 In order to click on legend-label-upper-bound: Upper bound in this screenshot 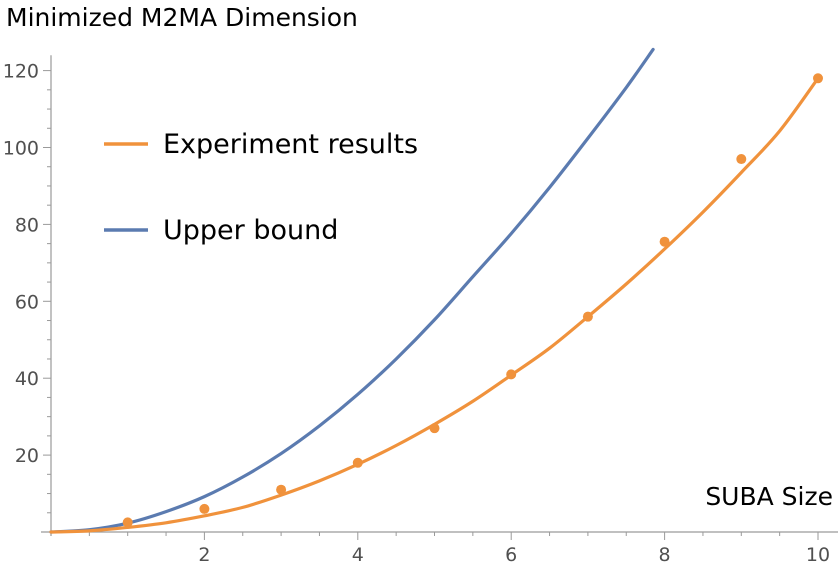, I will do `click(250, 230)`.